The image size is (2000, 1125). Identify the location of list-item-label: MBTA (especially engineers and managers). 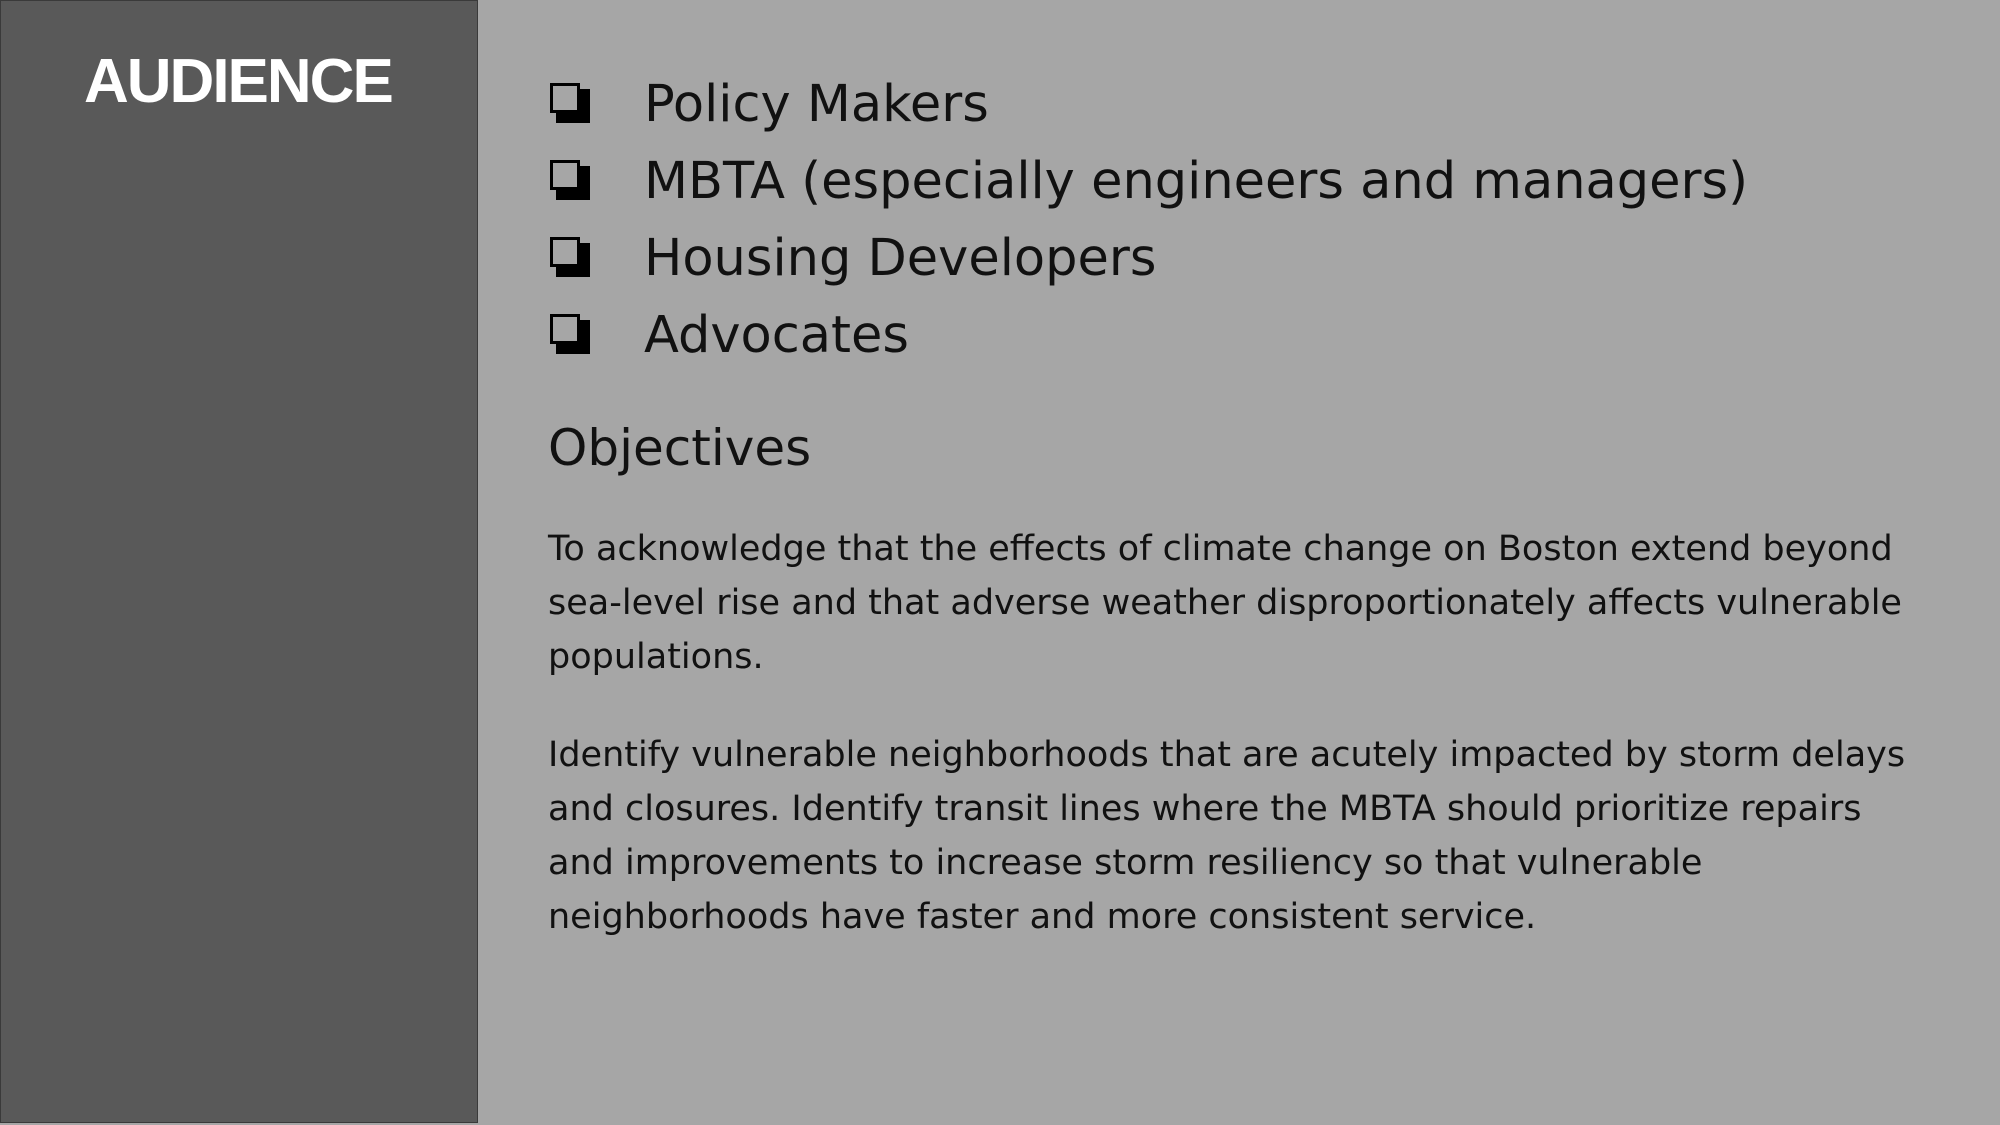
(1196, 181).